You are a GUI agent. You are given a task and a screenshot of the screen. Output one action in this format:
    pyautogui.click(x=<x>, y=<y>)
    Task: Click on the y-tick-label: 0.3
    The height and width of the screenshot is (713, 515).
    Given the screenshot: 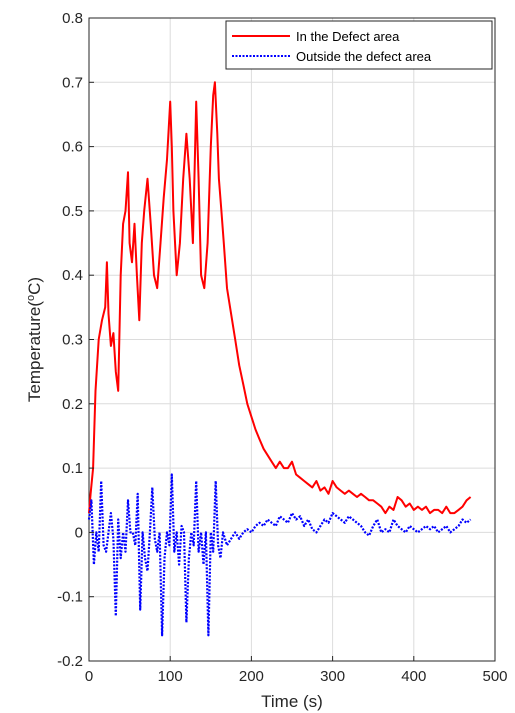 What is the action you would take?
    pyautogui.click(x=72, y=340)
    